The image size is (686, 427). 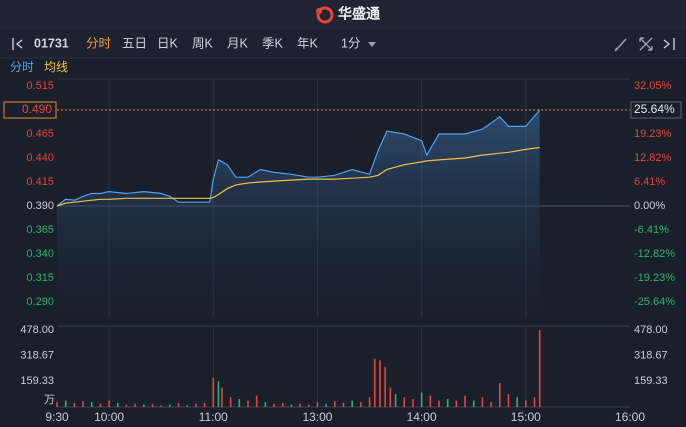 What do you see at coordinates (49, 400) in the screenshot?
I see `volume-unit: 万` at bounding box center [49, 400].